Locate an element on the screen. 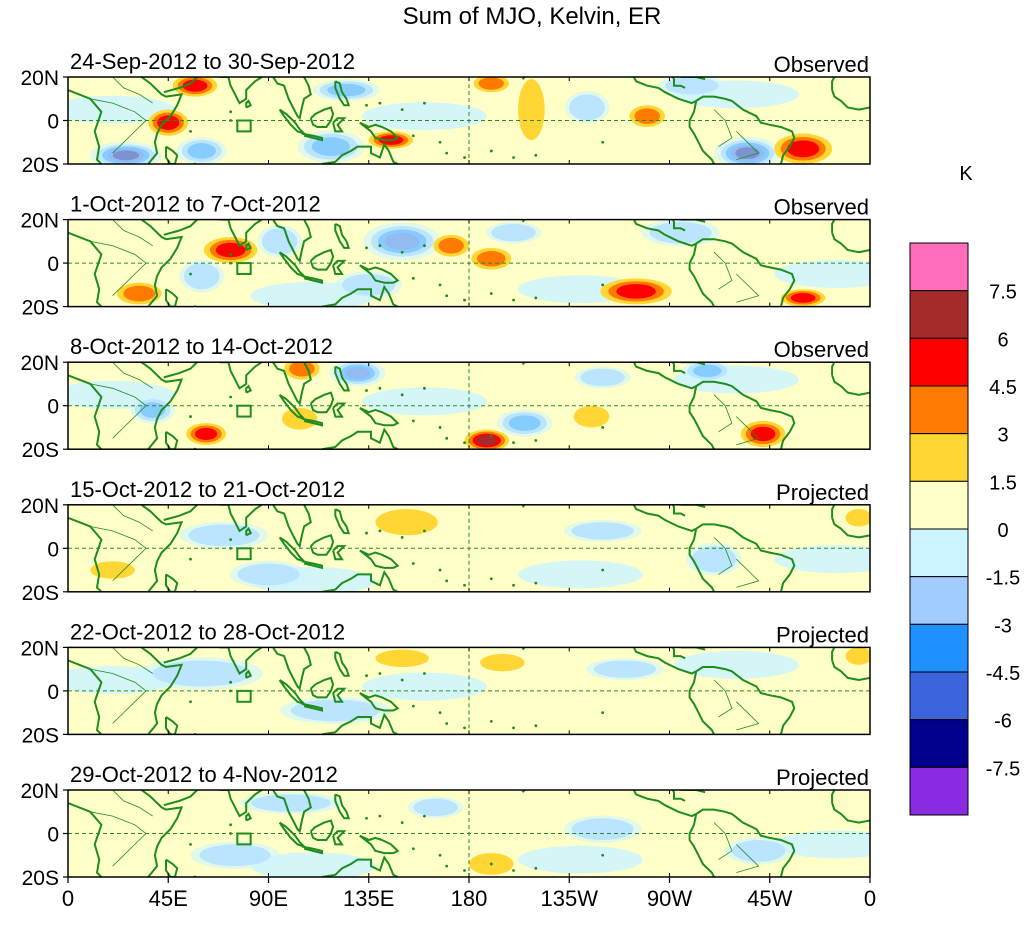 The image size is (1024, 928). colorbar-units-label: K is located at coordinates (966, 174).